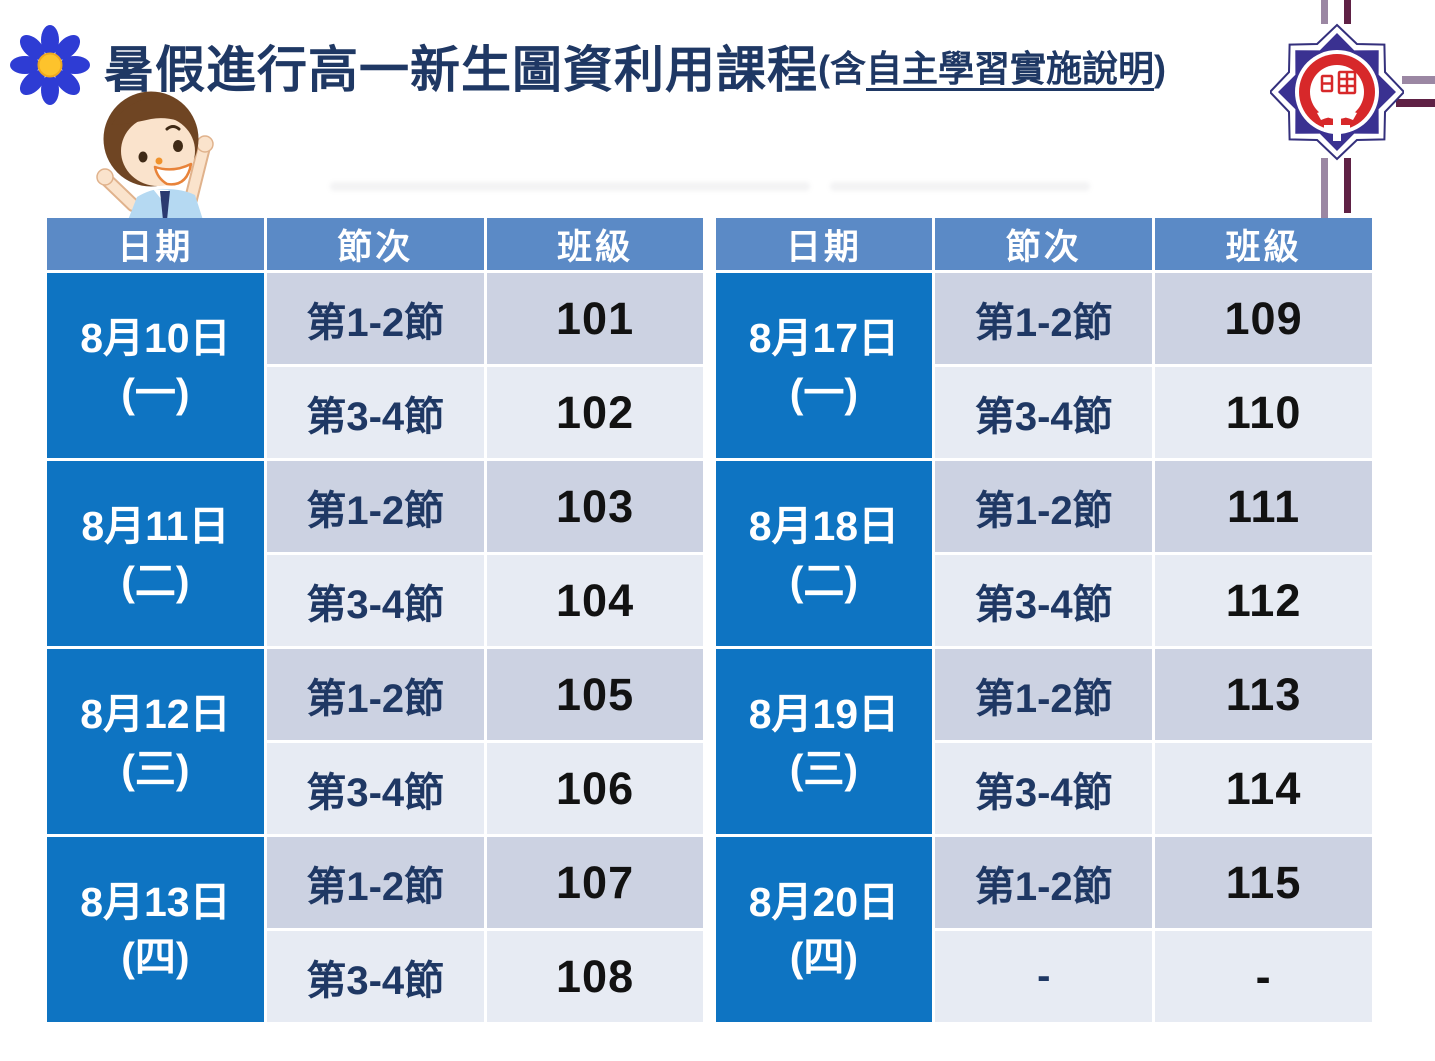 The width and height of the screenshot is (1435, 1061). Describe the element at coordinates (595, 976) in the screenshot. I see `class-cell: 108` at that location.